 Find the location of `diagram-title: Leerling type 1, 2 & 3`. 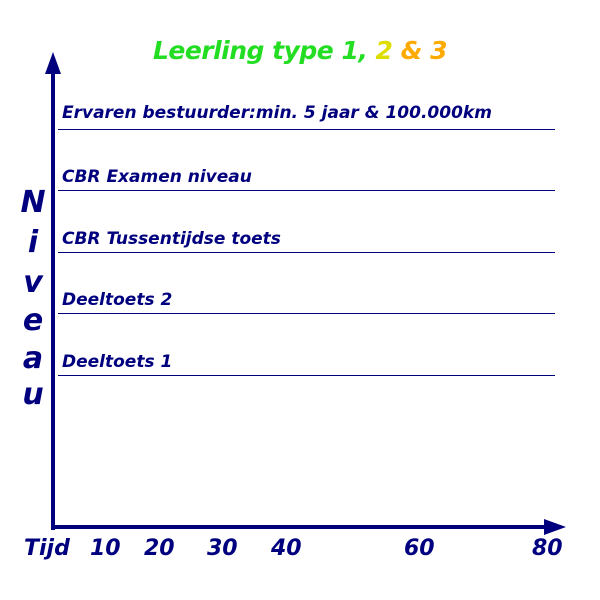

diagram-title: Leerling type 1, 2 & 3 is located at coordinates (300, 50).